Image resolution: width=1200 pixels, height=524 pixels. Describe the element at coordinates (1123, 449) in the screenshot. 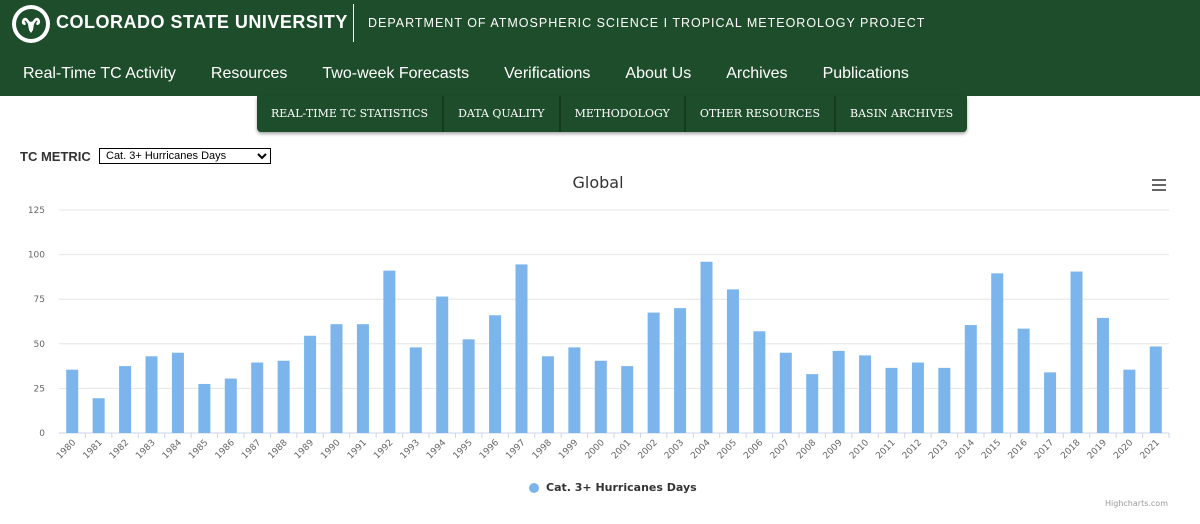

I see `x-tick-label: 2020` at that location.